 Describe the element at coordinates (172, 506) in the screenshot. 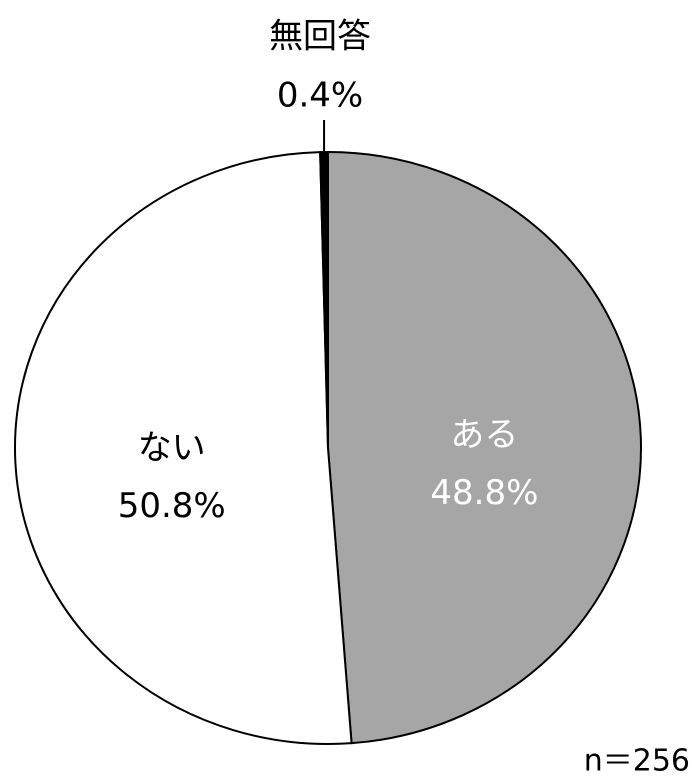

I see `slice-value-label: 50.8%` at that location.